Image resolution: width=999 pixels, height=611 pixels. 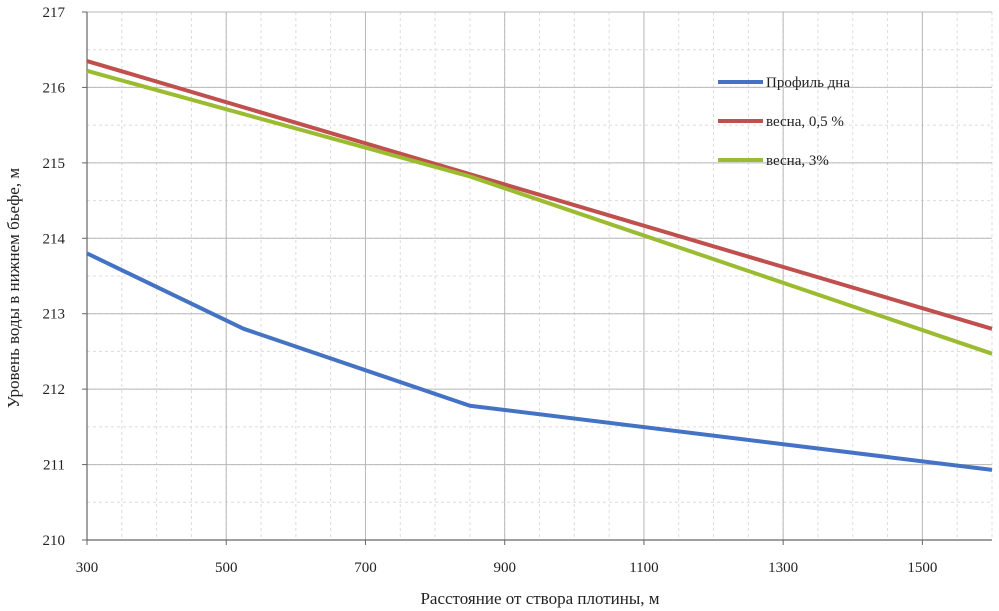 I want to click on legend-label-1: Профиль дна, so click(x=808, y=83).